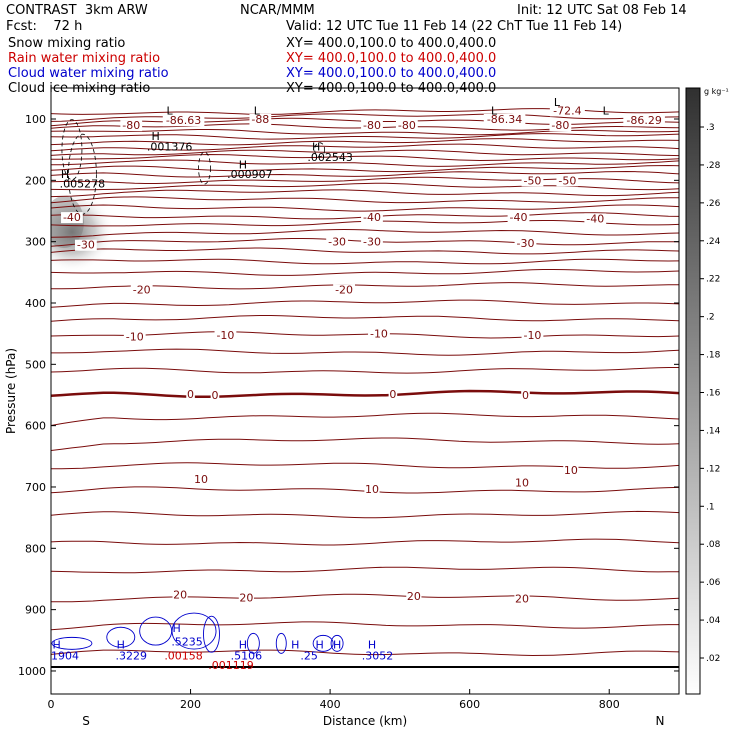 This screenshot has width=740, height=740. What do you see at coordinates (330, 704) in the screenshot?
I see `xtick-label: 400` at bounding box center [330, 704].